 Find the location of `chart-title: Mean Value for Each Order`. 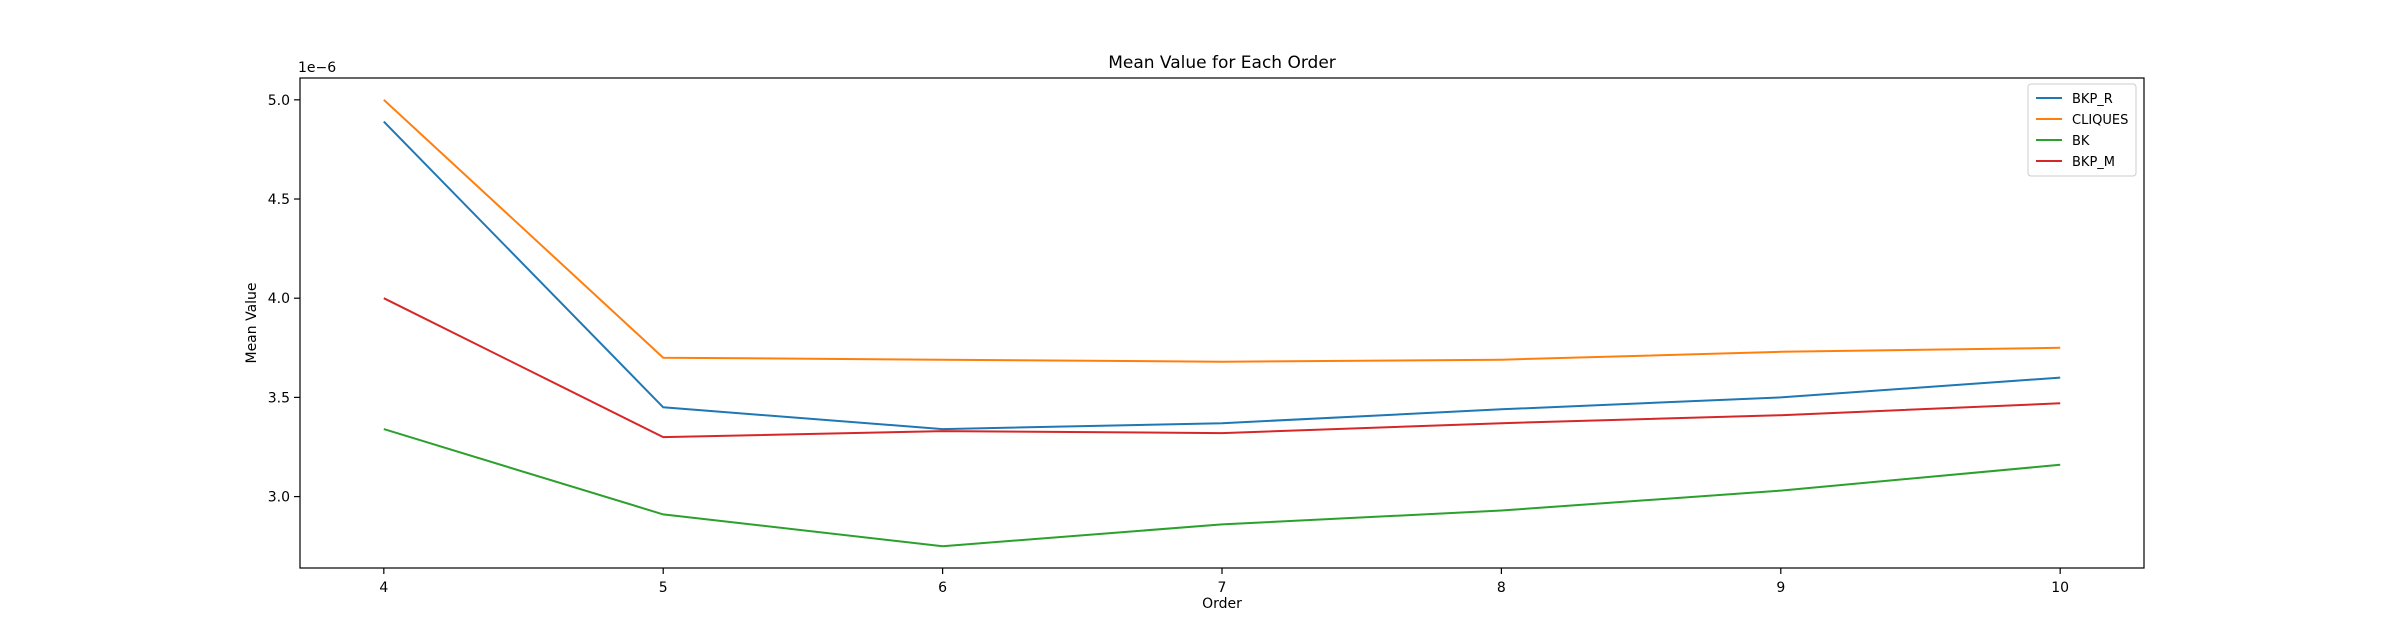

chart-title: Mean Value for Each Order is located at coordinates (1222, 63).